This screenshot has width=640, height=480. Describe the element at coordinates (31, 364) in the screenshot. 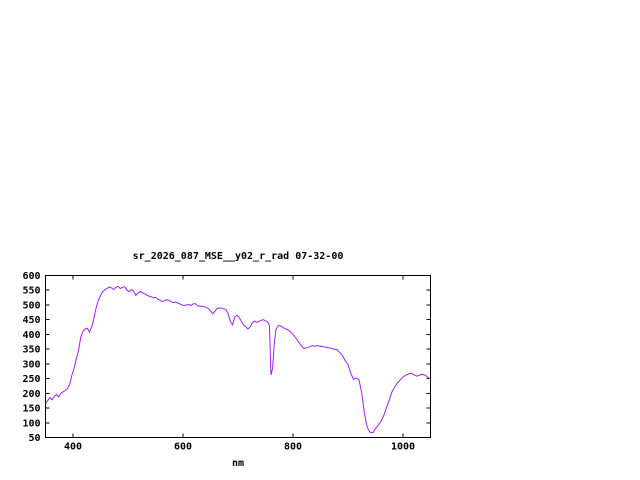

I see `y-tick-label: 300` at that location.